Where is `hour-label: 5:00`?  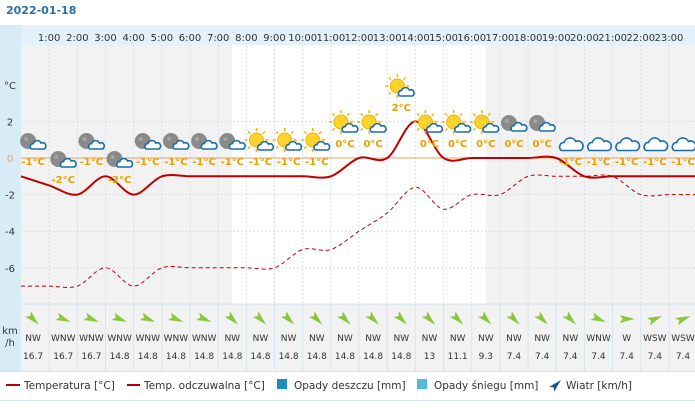 hour-label: 5:00 is located at coordinates (162, 38).